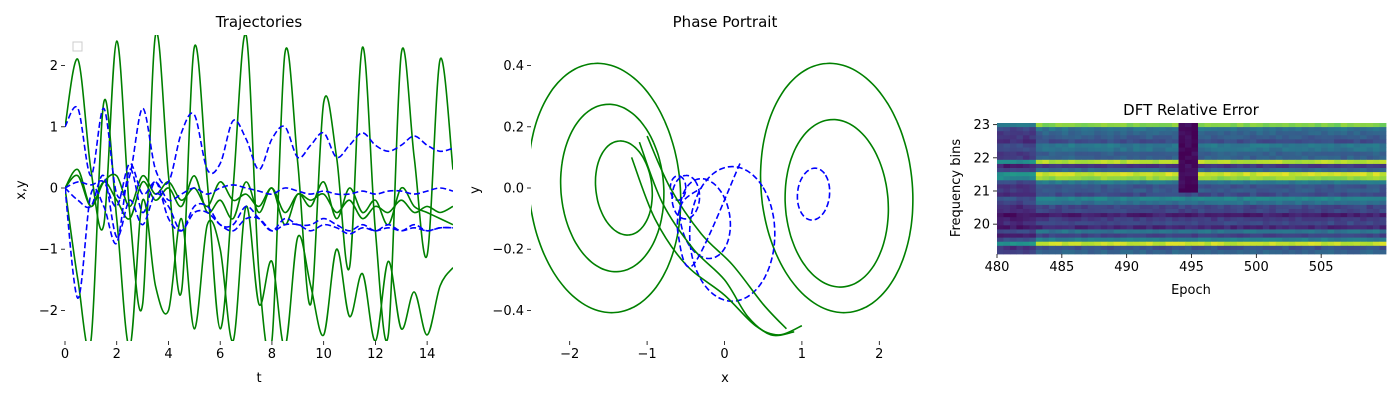  Describe the element at coordinates (21, 190) in the screenshot. I see `trajectories-ylabel: x,y` at that location.